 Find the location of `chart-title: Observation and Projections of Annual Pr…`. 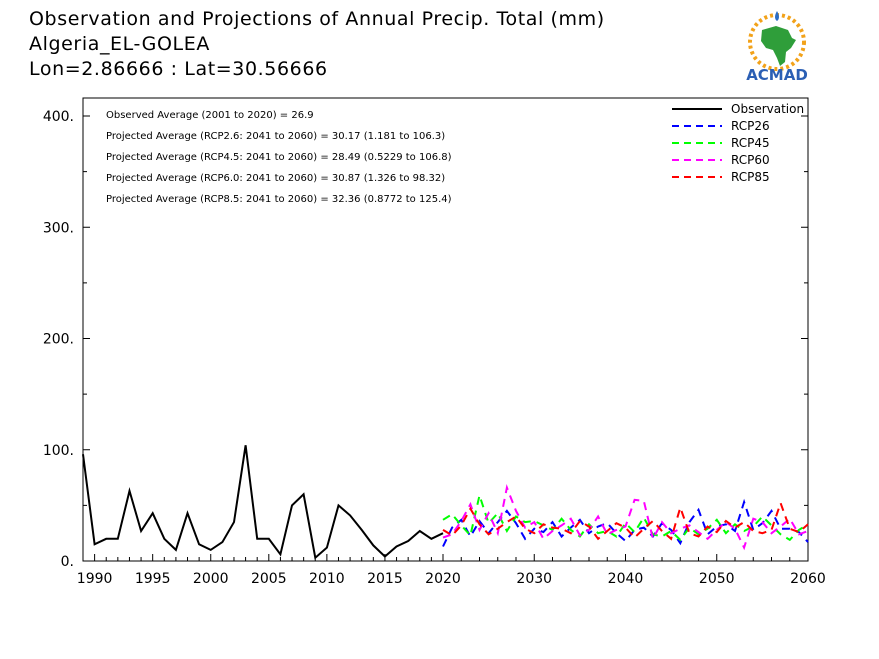

chart-title: Observation and Projections of Annual Pr… is located at coordinates (317, 19).